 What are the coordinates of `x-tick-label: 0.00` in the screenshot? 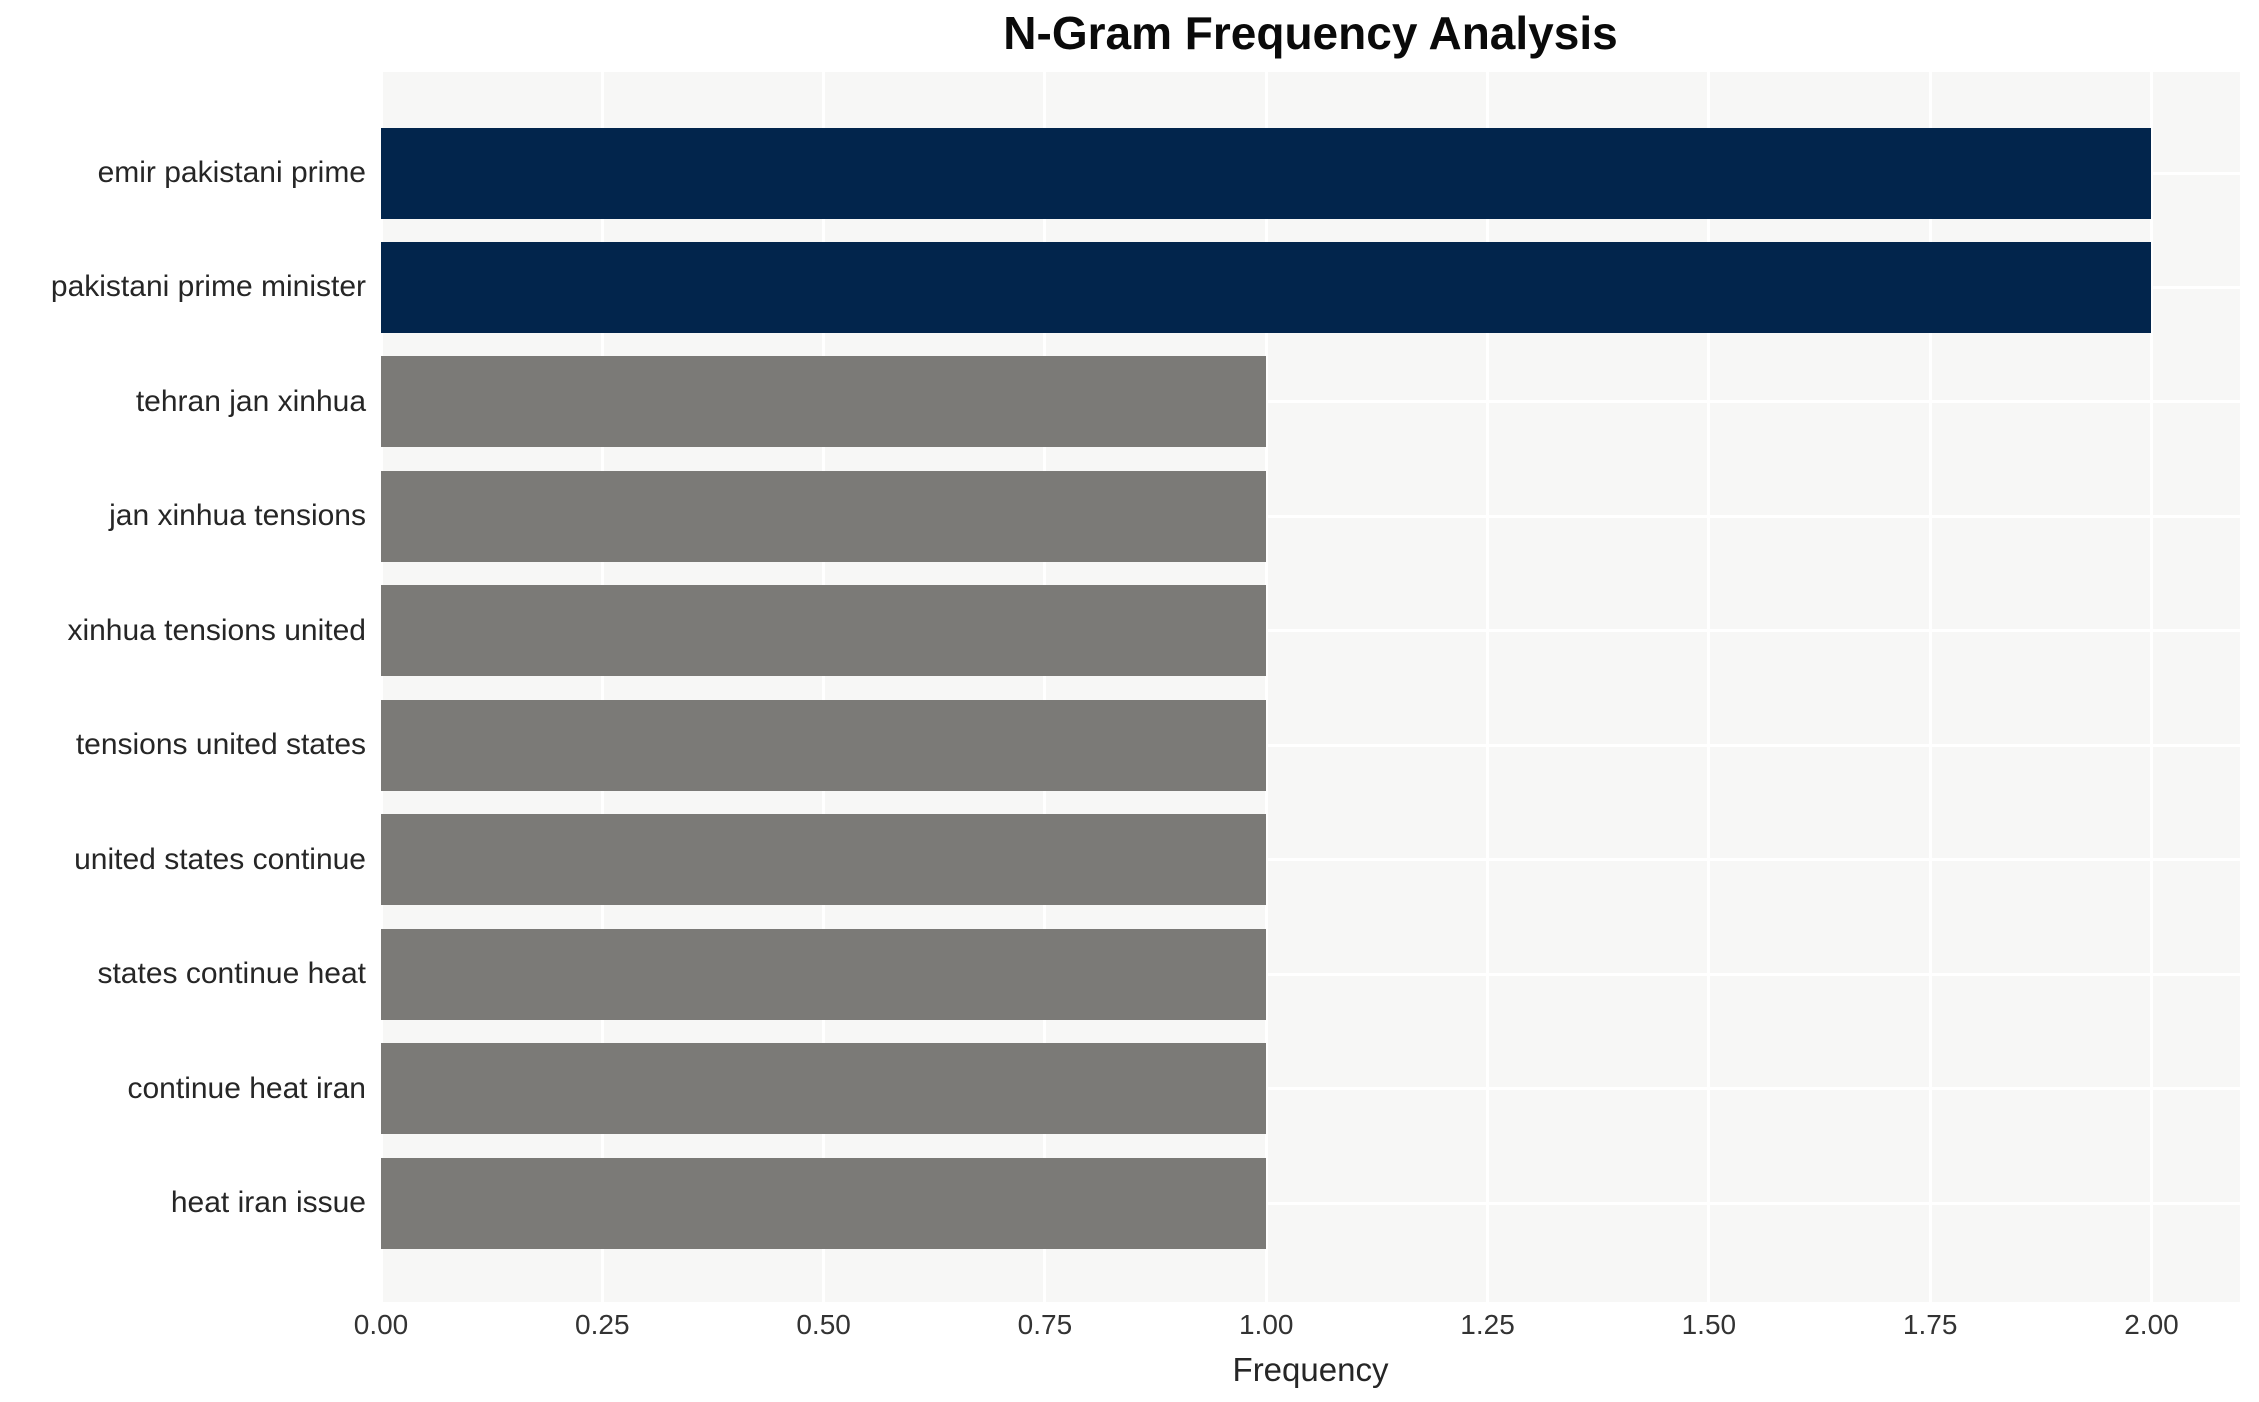 It's located at (381, 1324).